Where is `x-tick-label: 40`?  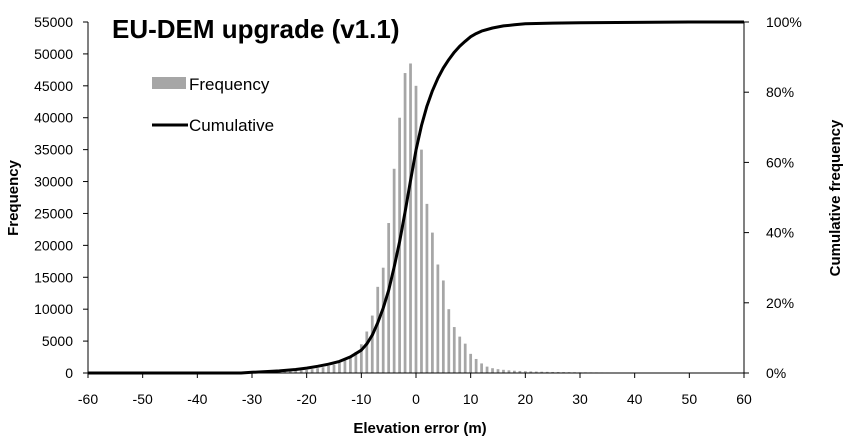
x-tick-label: 40 is located at coordinates (635, 399).